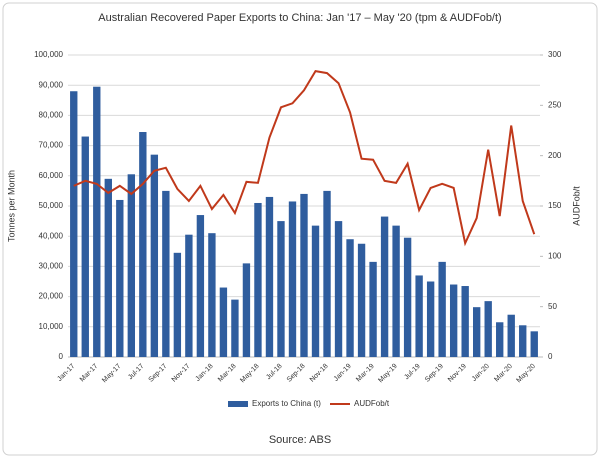 This screenshot has height=463, width=601. I want to click on y2-tick-label: 100, so click(555, 255).